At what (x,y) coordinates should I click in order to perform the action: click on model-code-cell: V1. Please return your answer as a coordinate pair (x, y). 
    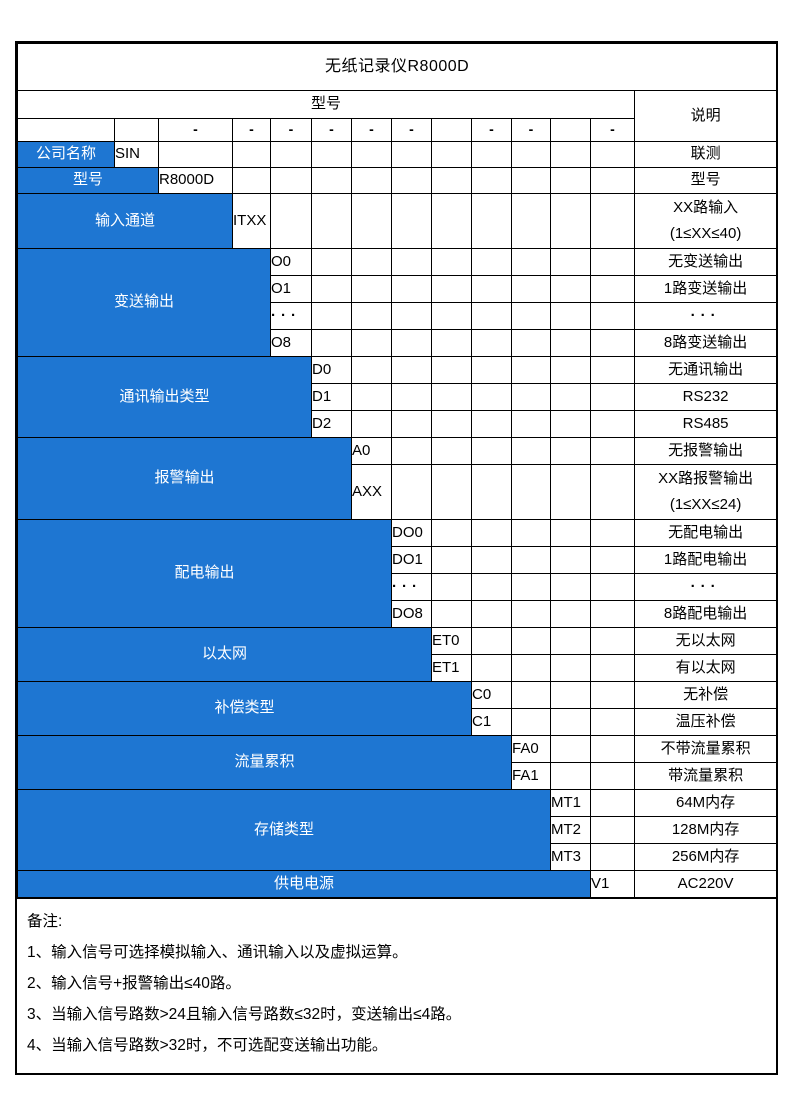
    Looking at the image, I should click on (612, 884).